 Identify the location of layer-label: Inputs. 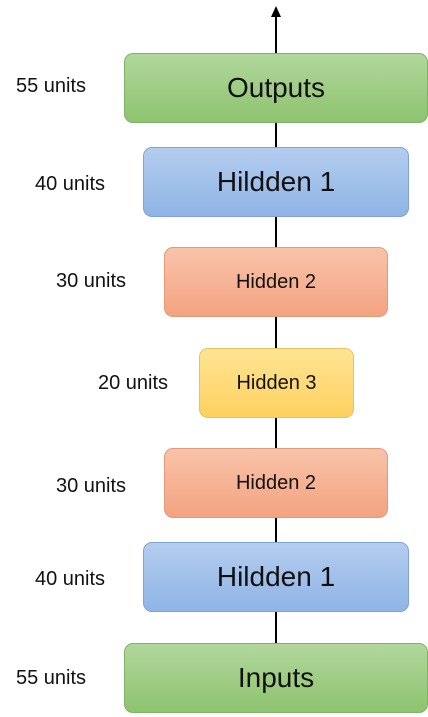
(276, 677).